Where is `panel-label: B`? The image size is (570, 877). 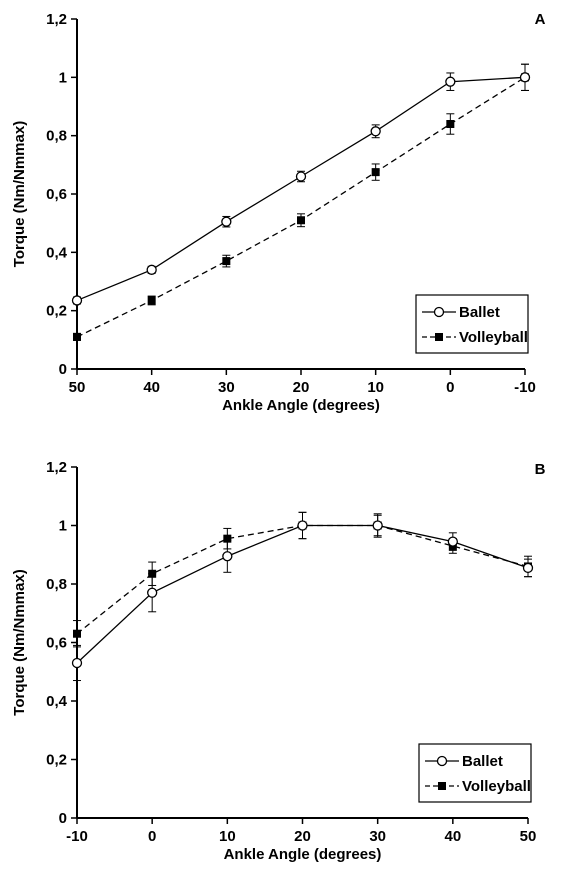
panel-label: B is located at coordinates (540, 469).